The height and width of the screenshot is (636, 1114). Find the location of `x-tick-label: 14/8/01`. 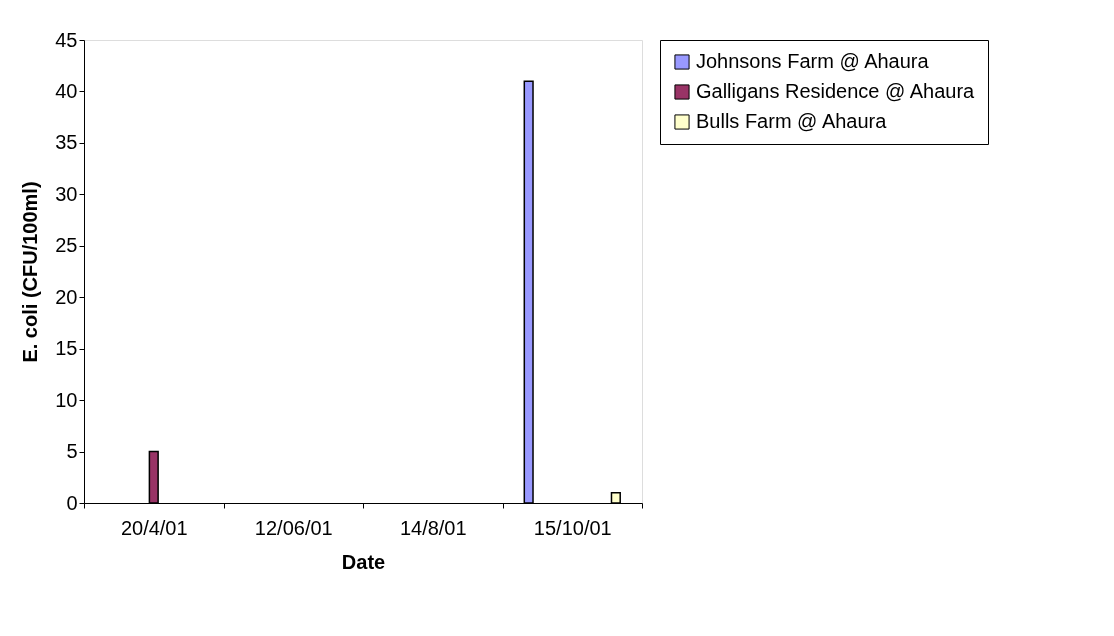

x-tick-label: 14/8/01 is located at coordinates (433, 527).